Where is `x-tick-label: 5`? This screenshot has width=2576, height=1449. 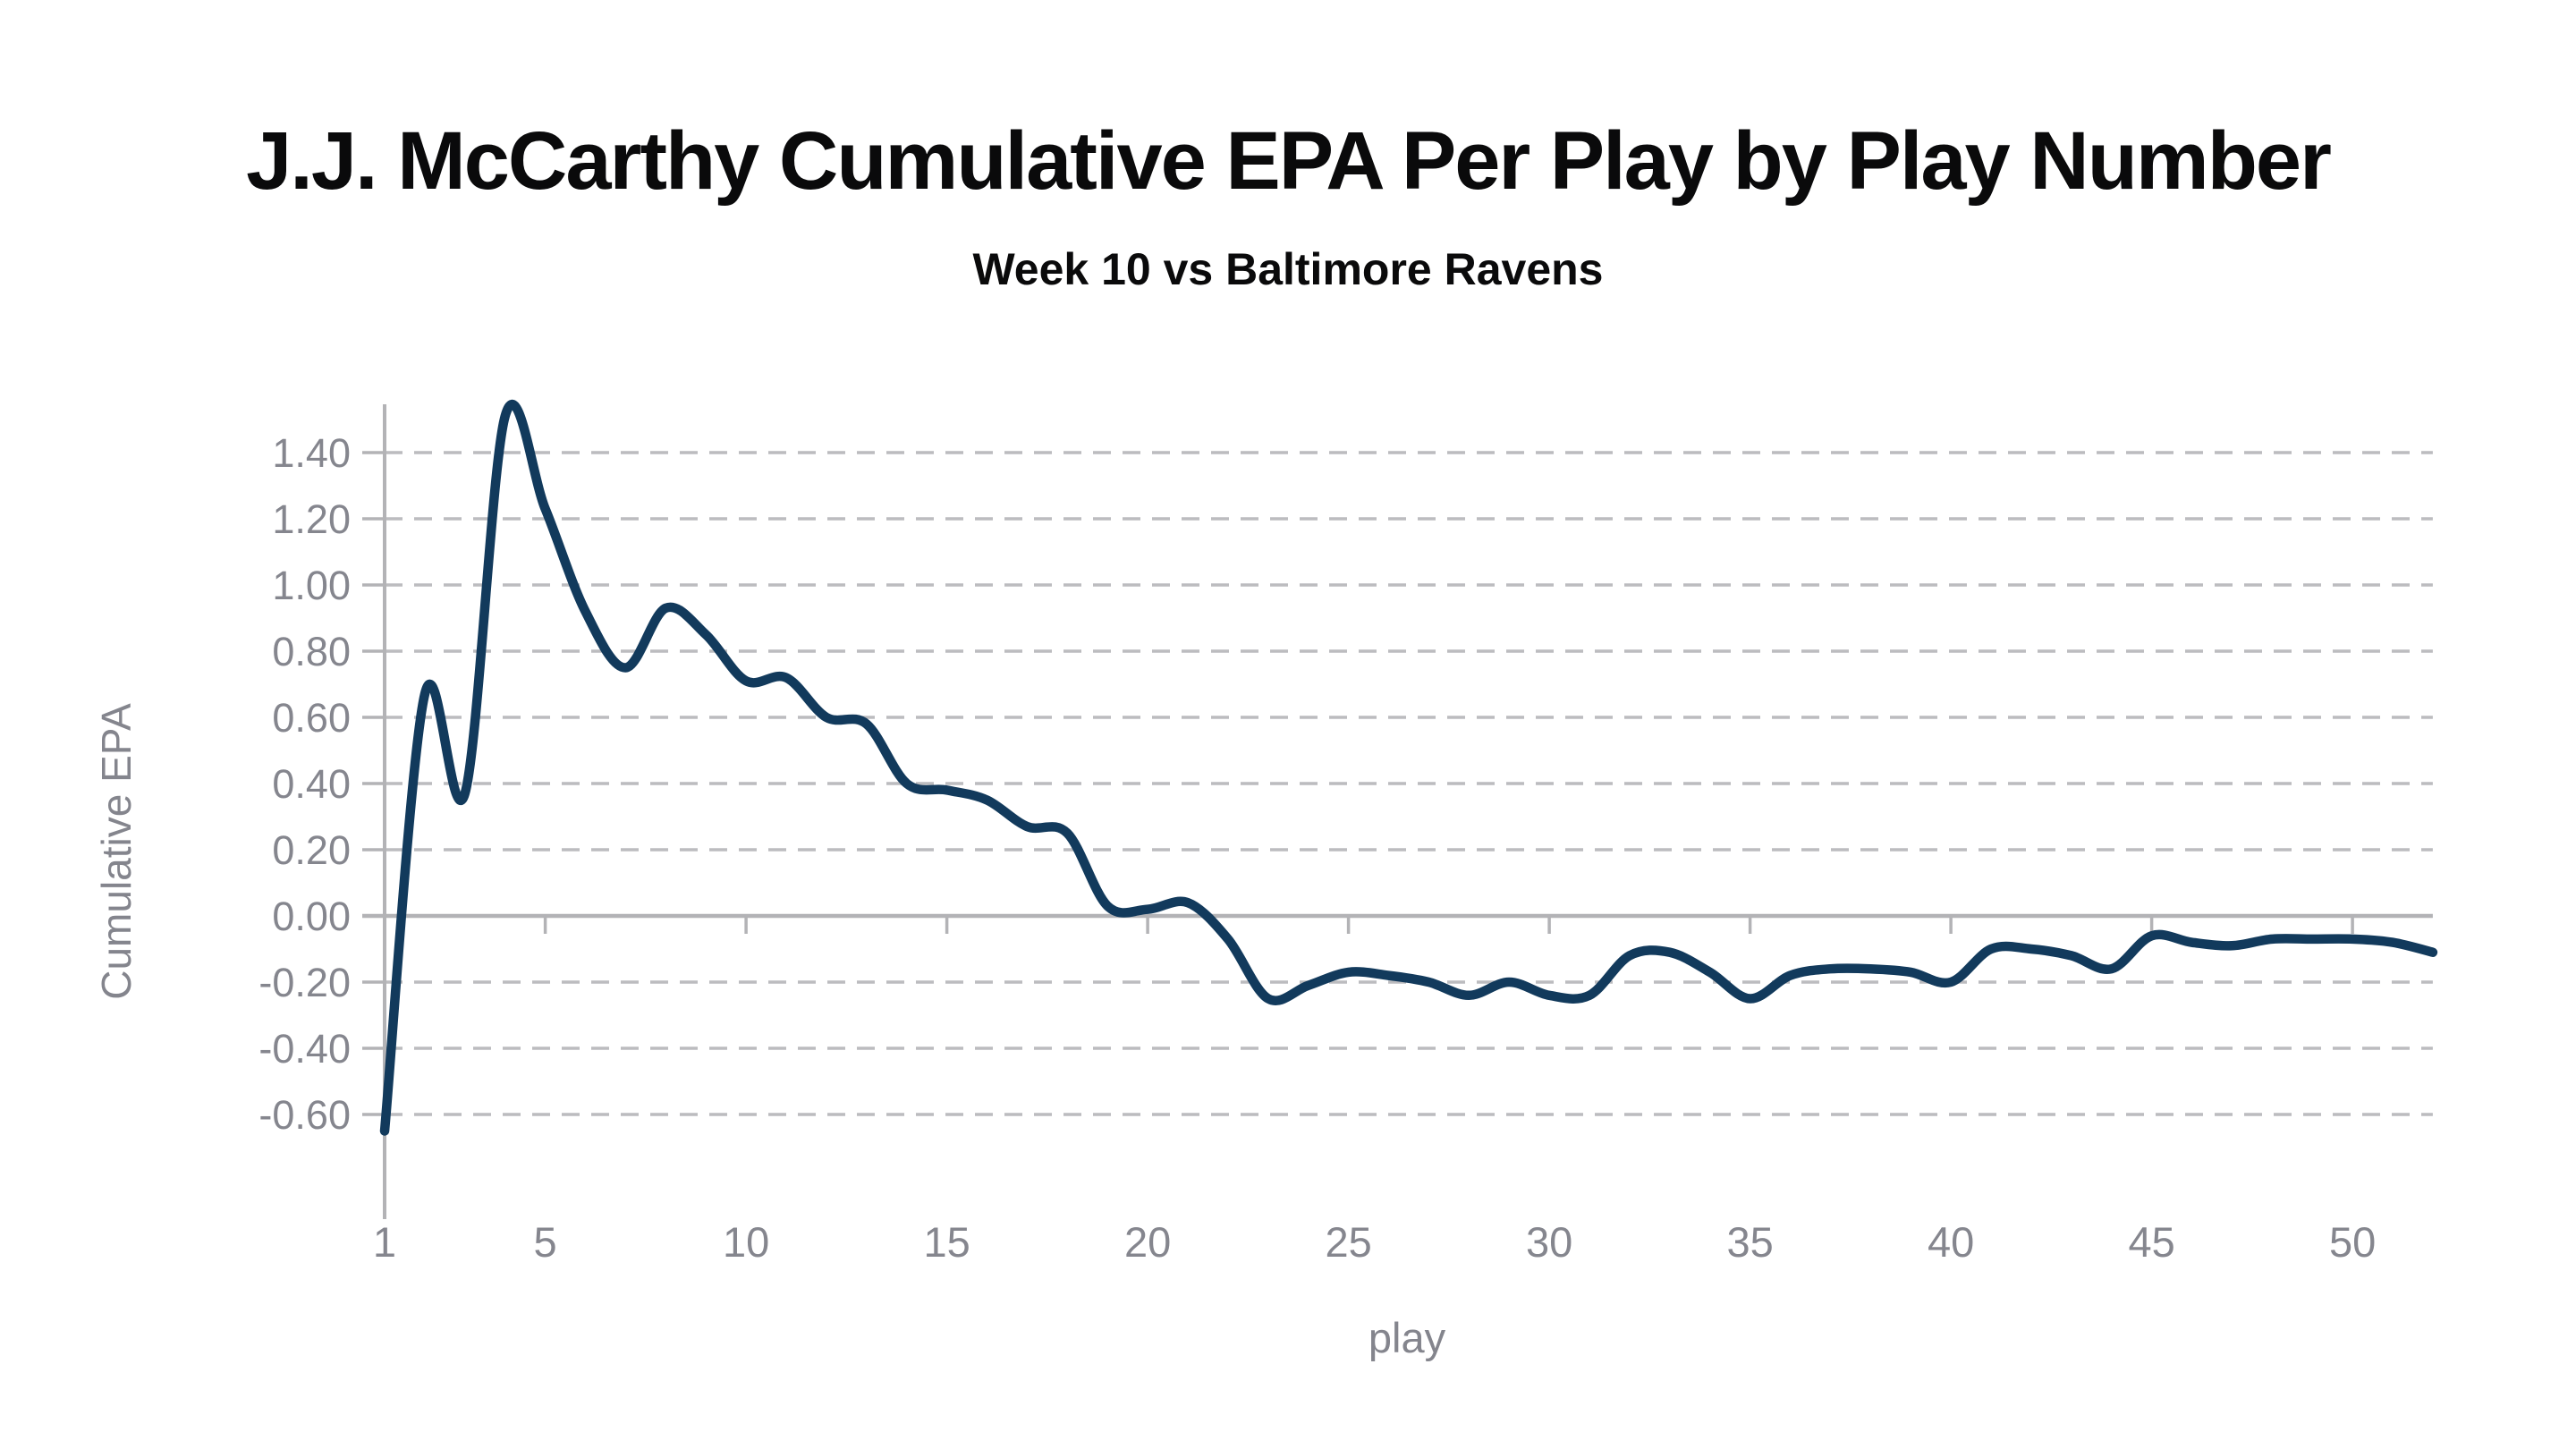 x-tick-label: 5 is located at coordinates (545, 1242).